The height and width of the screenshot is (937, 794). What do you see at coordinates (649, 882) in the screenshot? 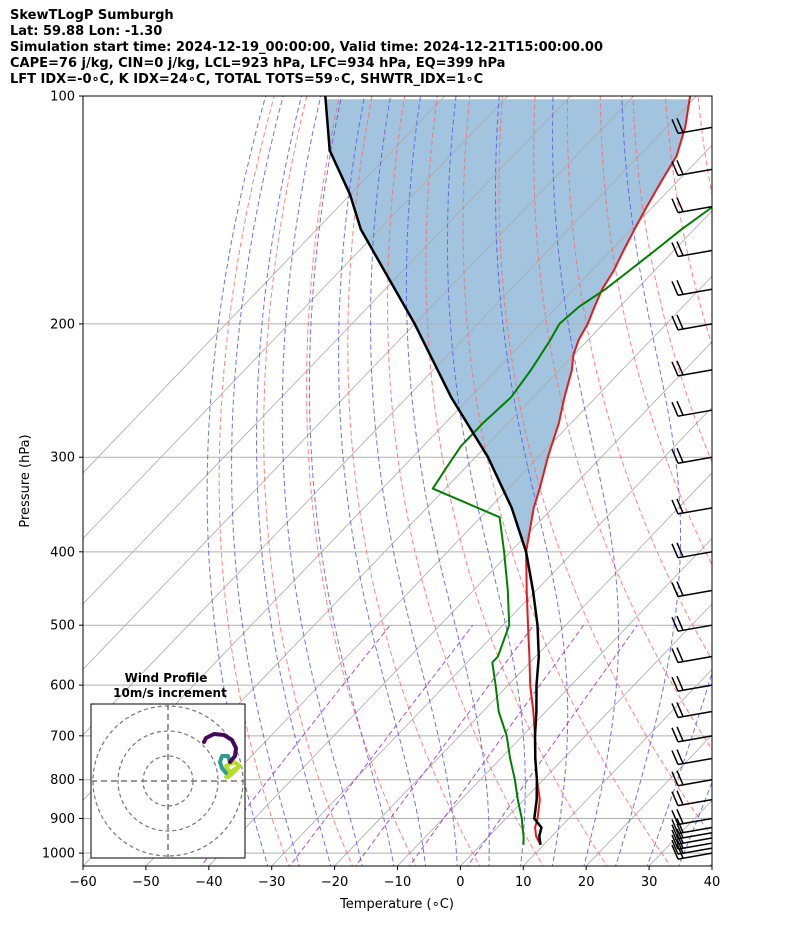
I see `x-tick-label: 30` at bounding box center [649, 882].